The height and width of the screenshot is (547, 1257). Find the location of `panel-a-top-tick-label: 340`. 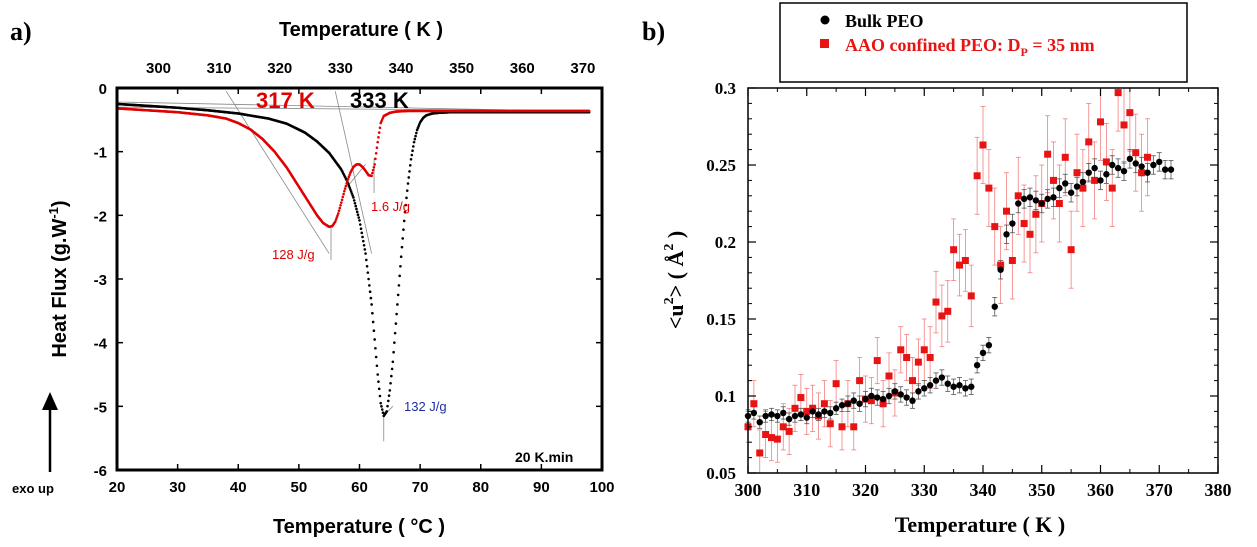

panel-a-top-tick-label: 340 is located at coordinates (401, 68).